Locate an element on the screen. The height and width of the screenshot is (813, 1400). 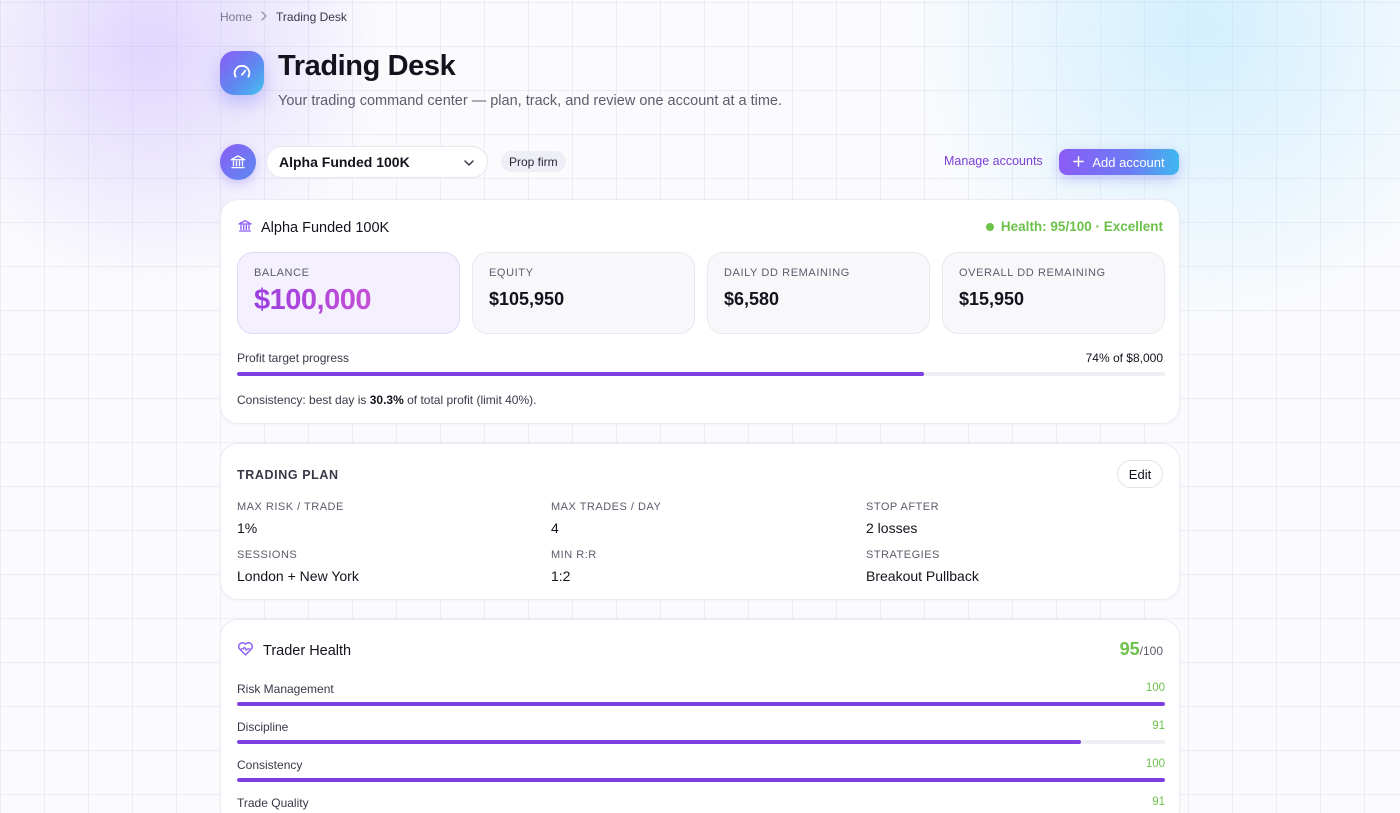
profit-target-progress-fill is located at coordinates (580, 374).